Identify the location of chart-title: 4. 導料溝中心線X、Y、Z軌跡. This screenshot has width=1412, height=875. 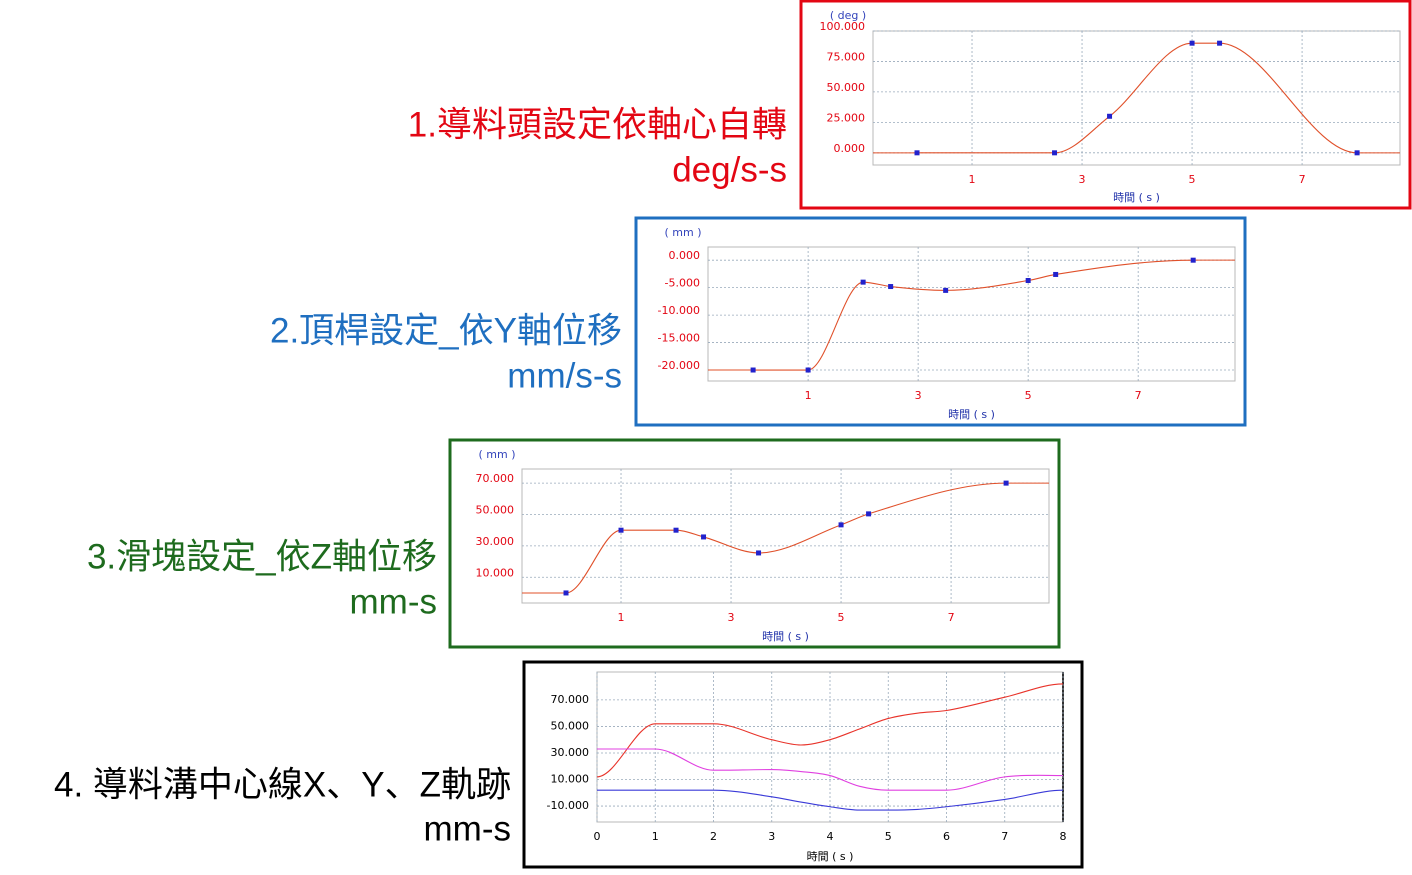
(282, 784).